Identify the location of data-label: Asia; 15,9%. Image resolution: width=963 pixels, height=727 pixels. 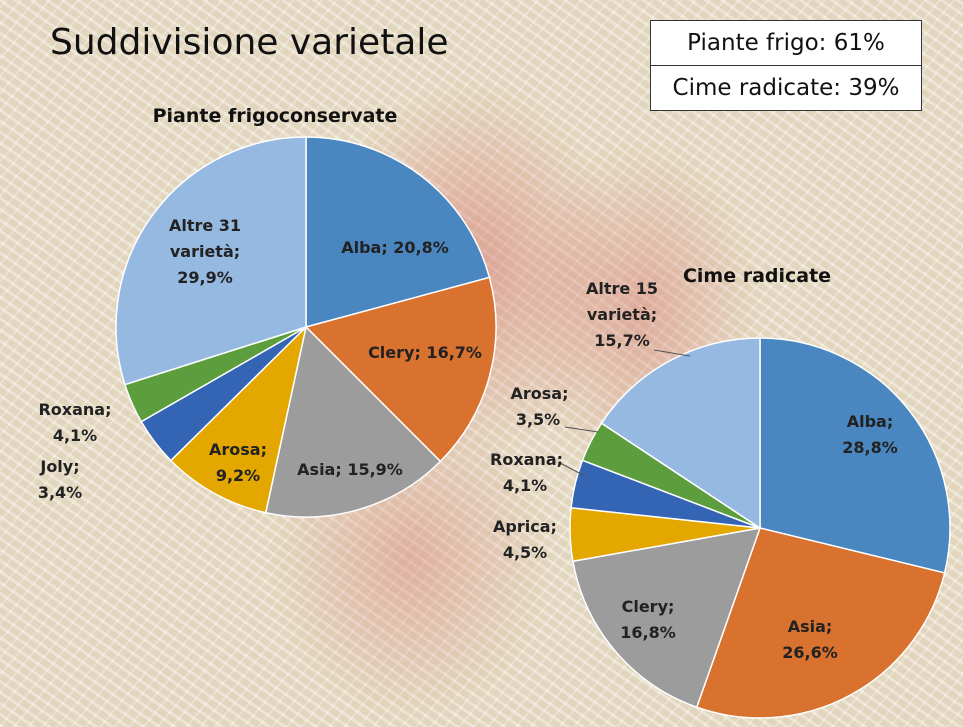
(350, 469).